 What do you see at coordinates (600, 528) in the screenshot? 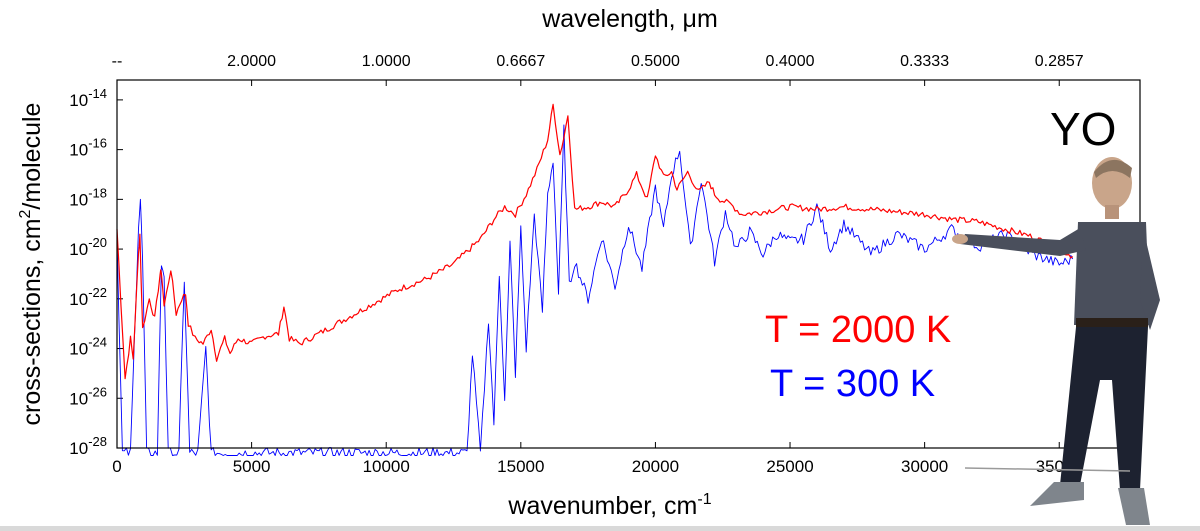
I see `bottom-divider` at bounding box center [600, 528].